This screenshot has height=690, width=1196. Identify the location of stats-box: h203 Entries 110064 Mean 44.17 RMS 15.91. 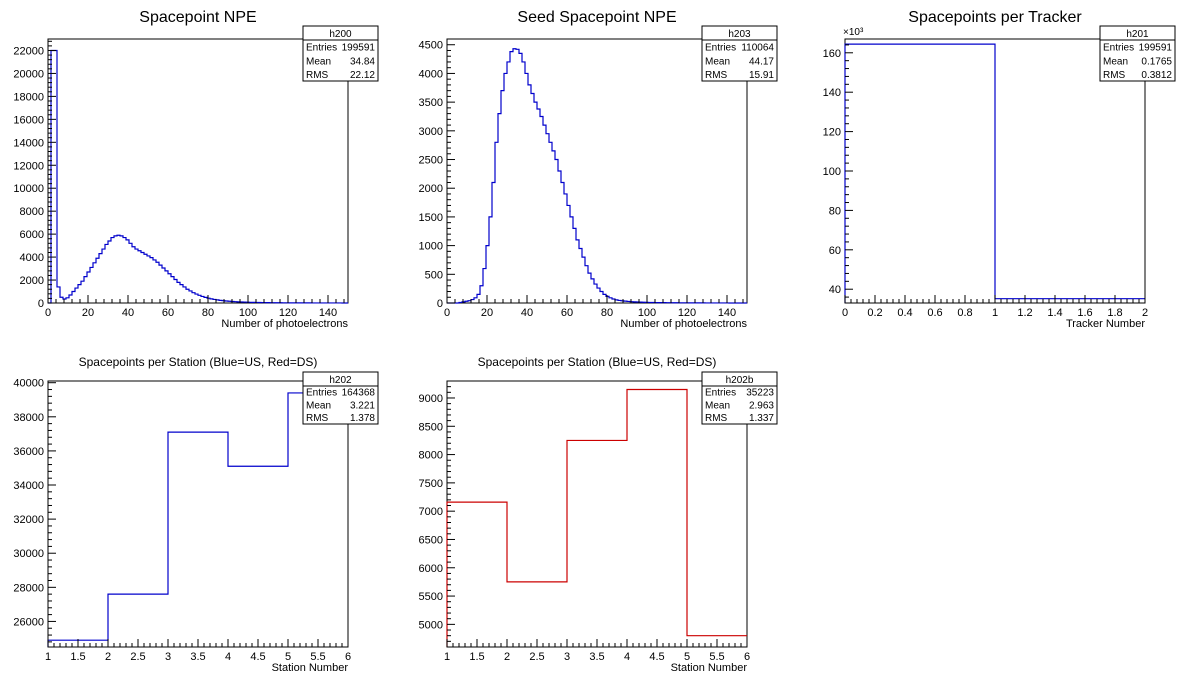
(739, 53).